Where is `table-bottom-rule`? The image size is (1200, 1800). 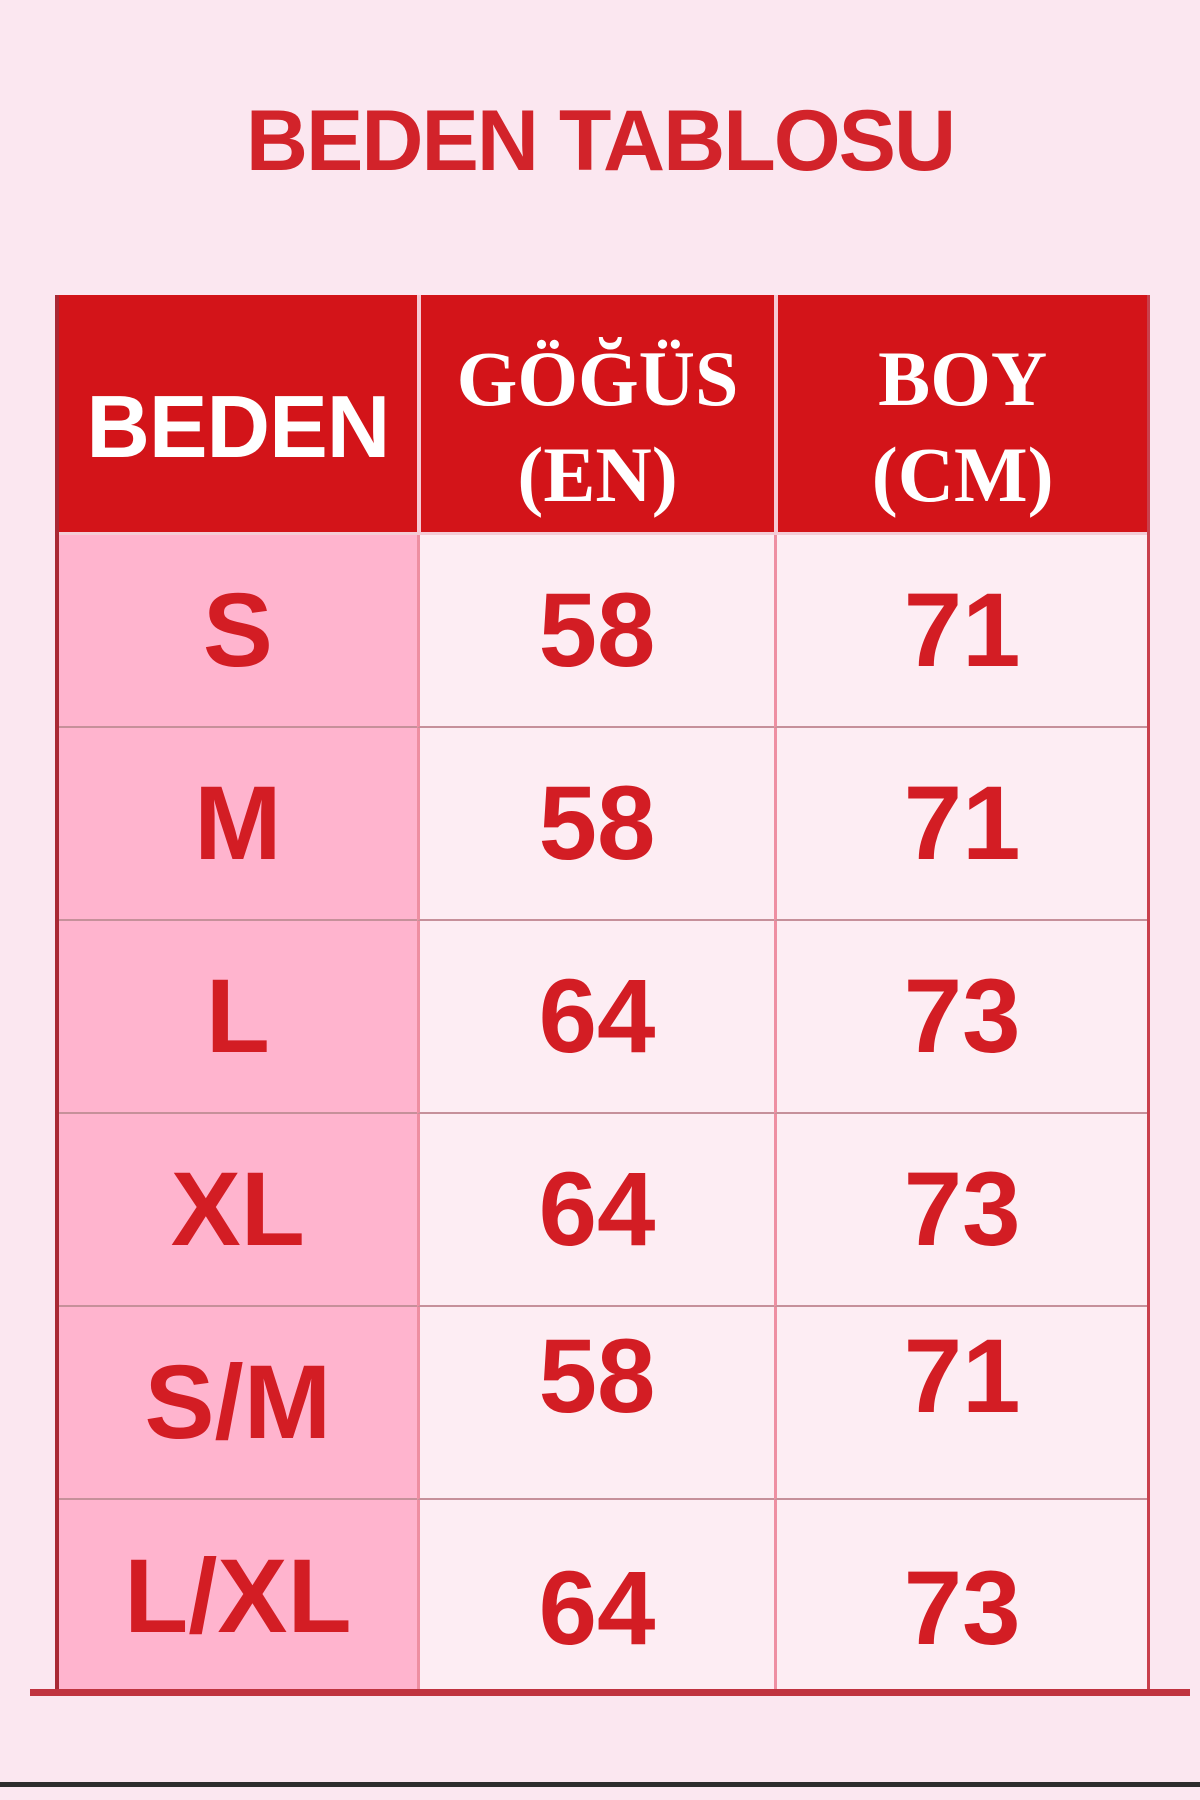 table-bottom-rule is located at coordinates (610, 1692).